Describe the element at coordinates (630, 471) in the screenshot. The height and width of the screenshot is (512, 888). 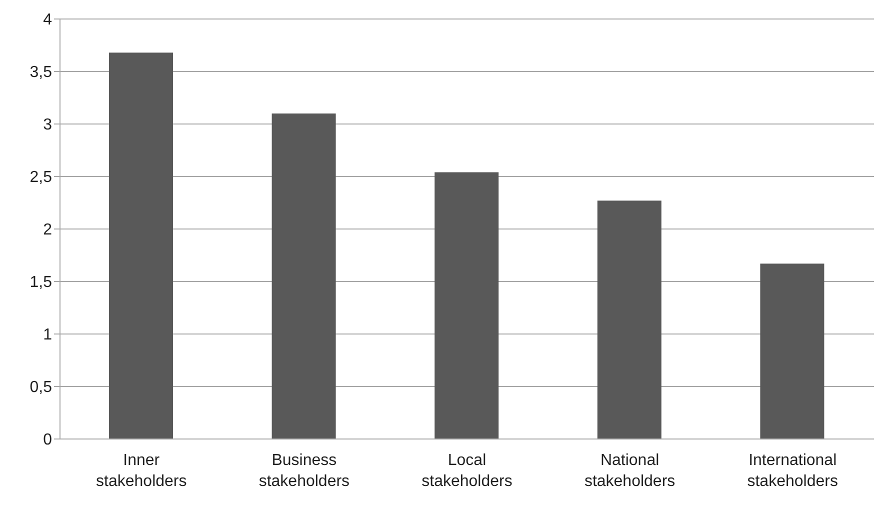
I see `x-tick-label: National stakeholders` at that location.